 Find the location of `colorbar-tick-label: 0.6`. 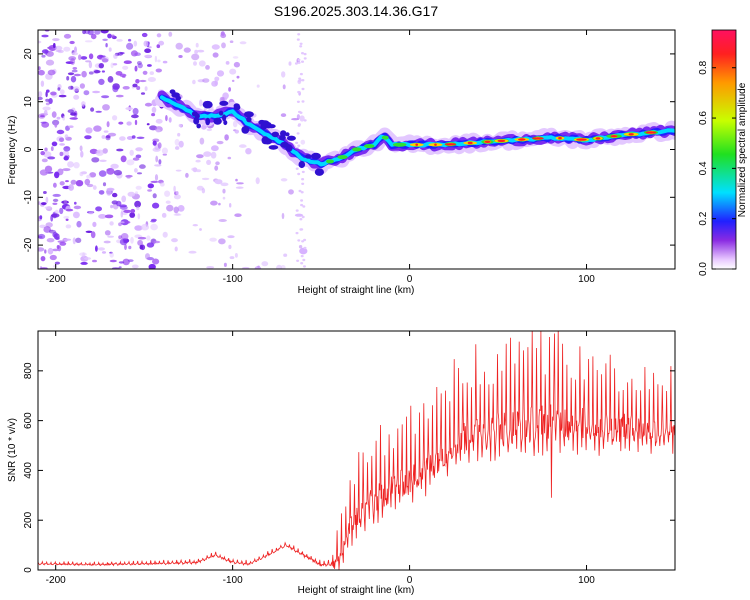

colorbar-tick-label: 0.6 is located at coordinates (703, 118).